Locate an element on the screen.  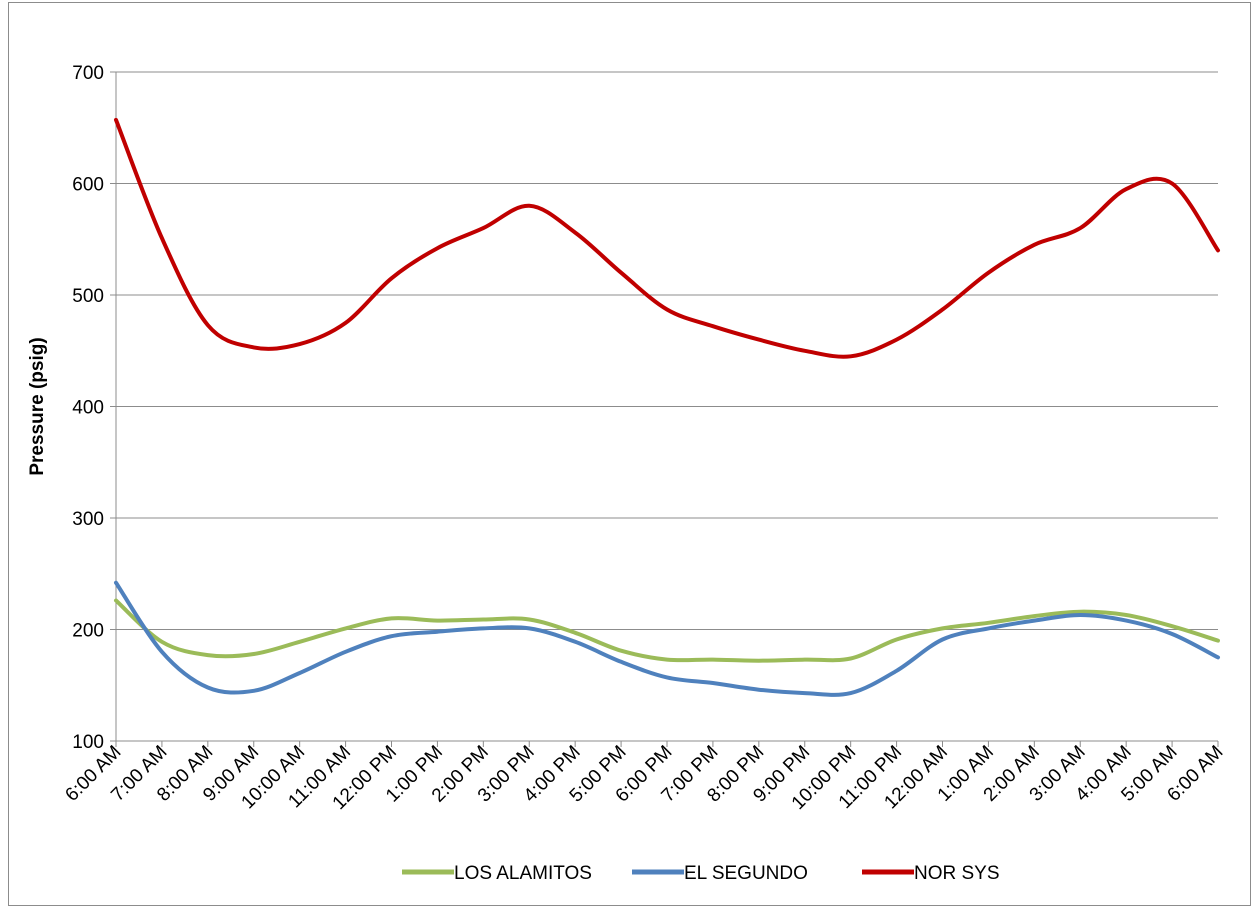
y-tick-label: 200 is located at coordinates (88, 631).